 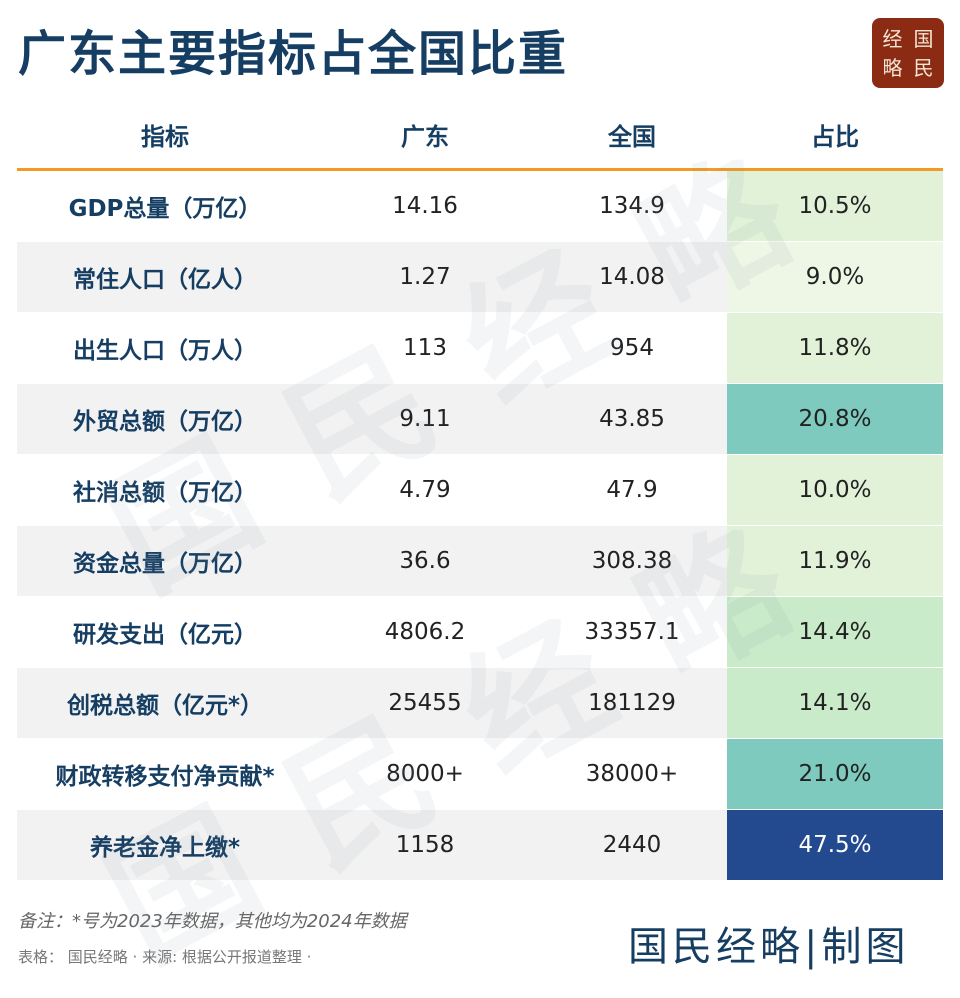 What do you see at coordinates (425, 845) in the screenshot?
I see `guangdong-value-cell: 1158` at bounding box center [425, 845].